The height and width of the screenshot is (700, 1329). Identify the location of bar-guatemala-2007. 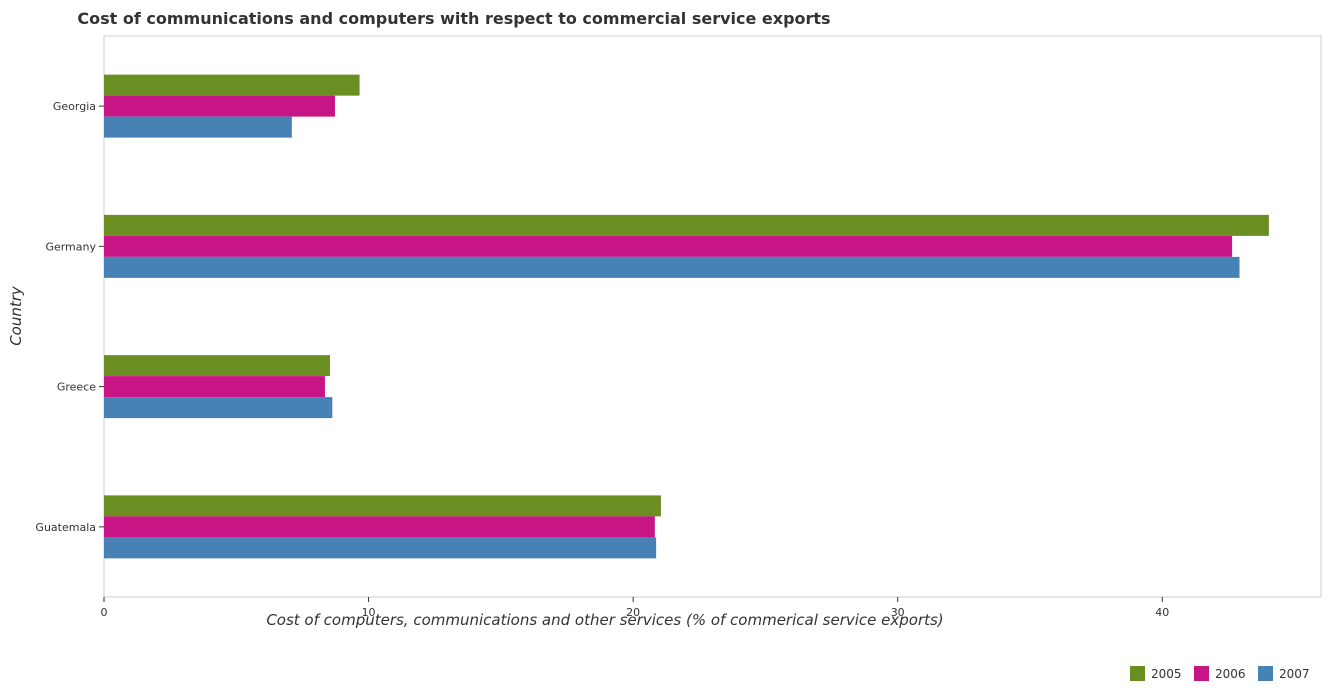
(380, 548).